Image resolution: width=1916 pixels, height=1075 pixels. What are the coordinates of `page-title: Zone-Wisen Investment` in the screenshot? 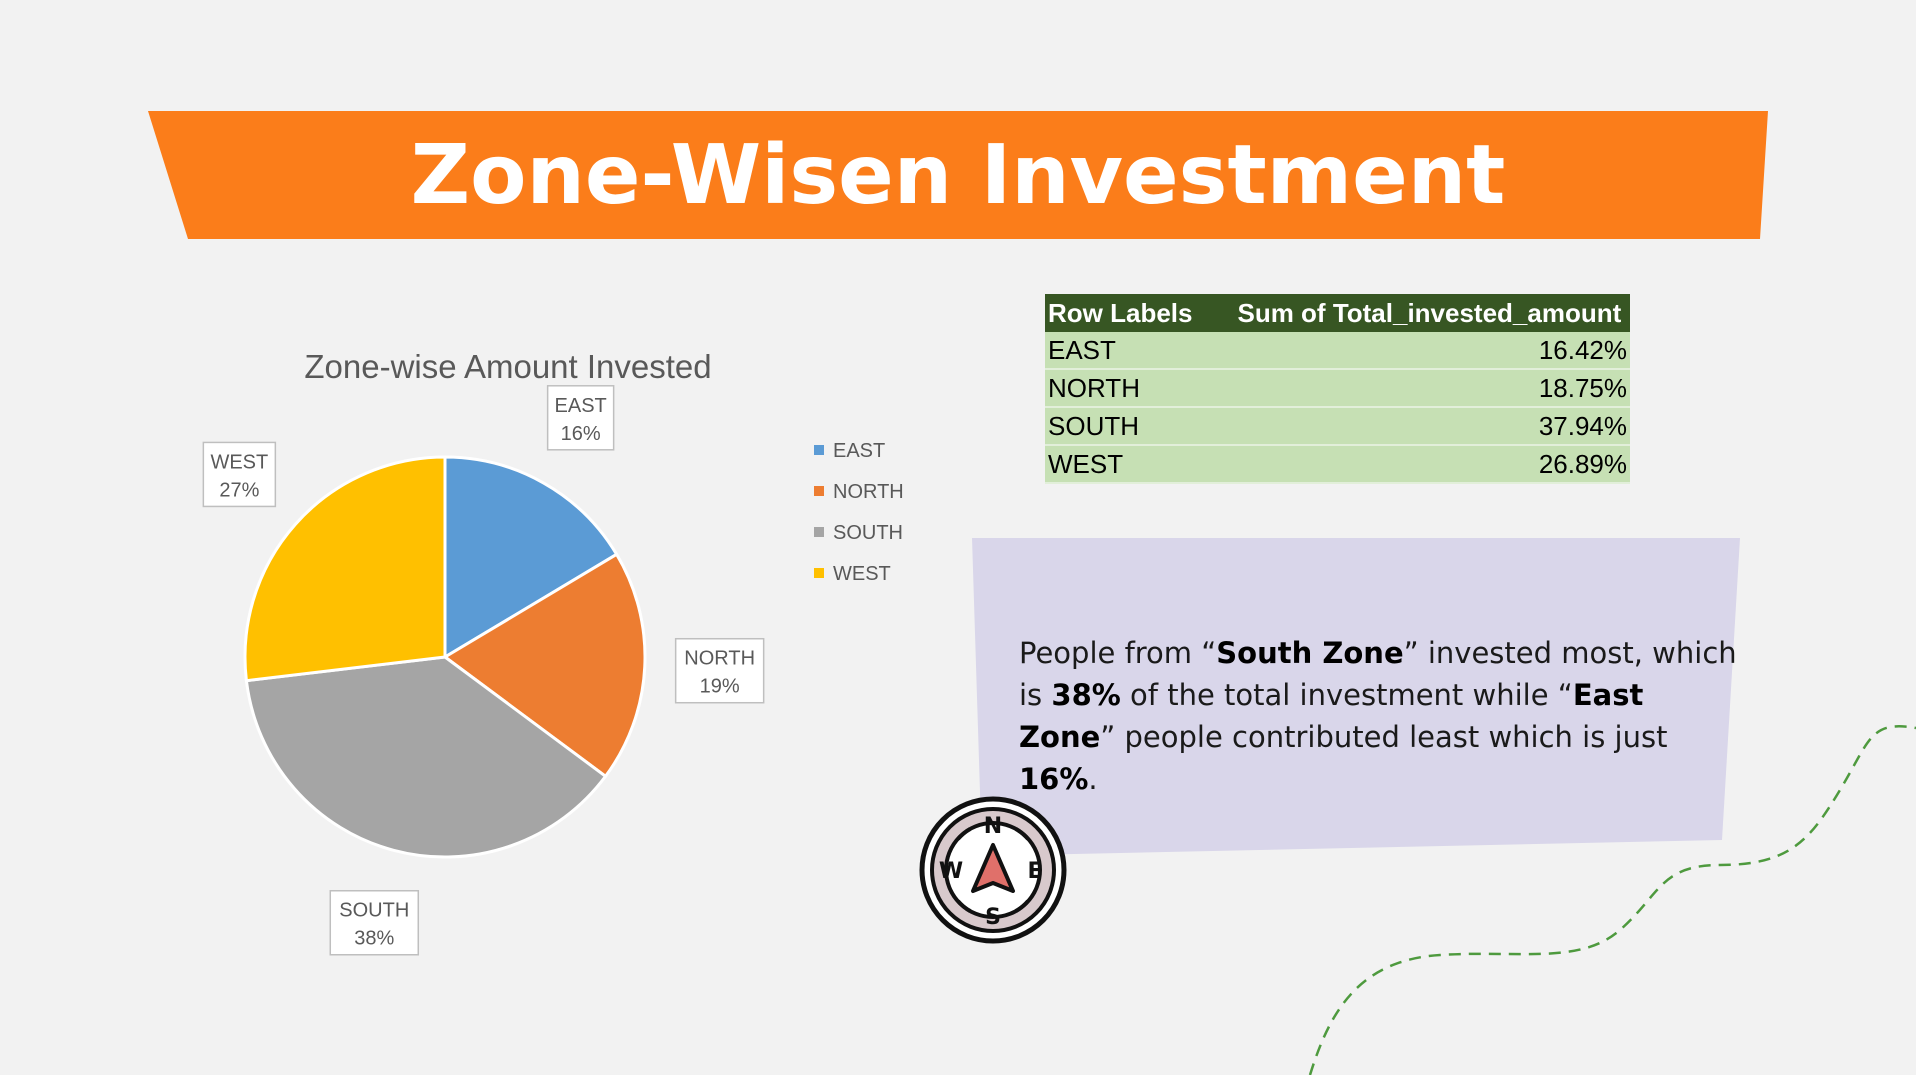 It's located at (958, 175).